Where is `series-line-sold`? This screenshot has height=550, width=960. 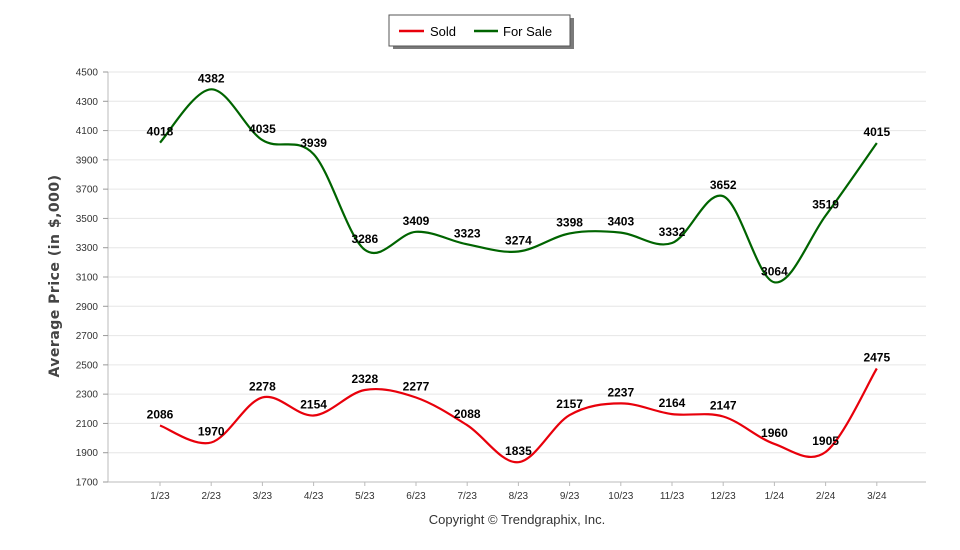
series-line-sold is located at coordinates (518, 415).